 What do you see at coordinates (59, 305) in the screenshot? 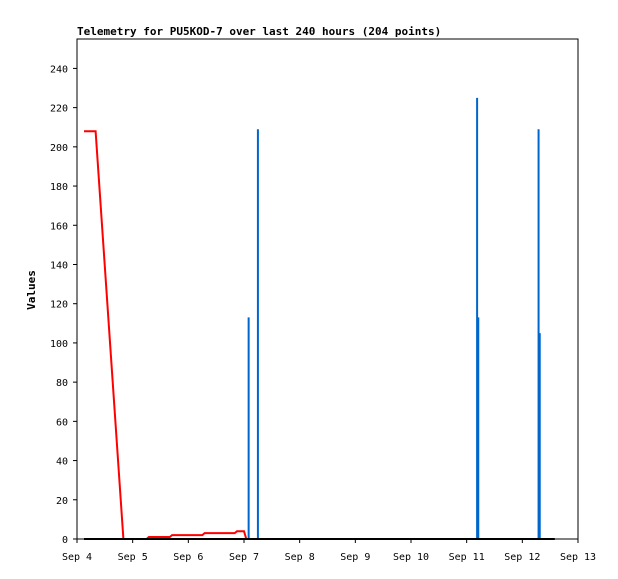
I see `y-tick-label: 120` at bounding box center [59, 305].